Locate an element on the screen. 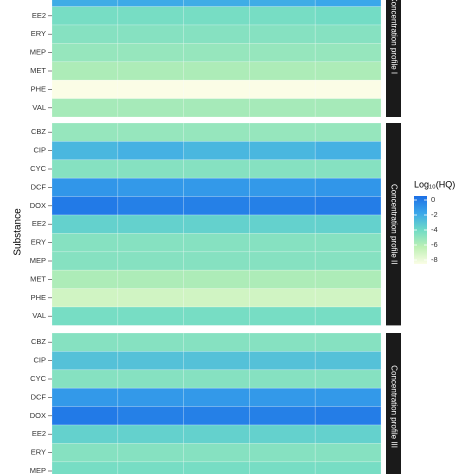 Image resolution: width=474 pixels, height=474 pixels. facet-label: Concentration profile II is located at coordinates (393, 224).